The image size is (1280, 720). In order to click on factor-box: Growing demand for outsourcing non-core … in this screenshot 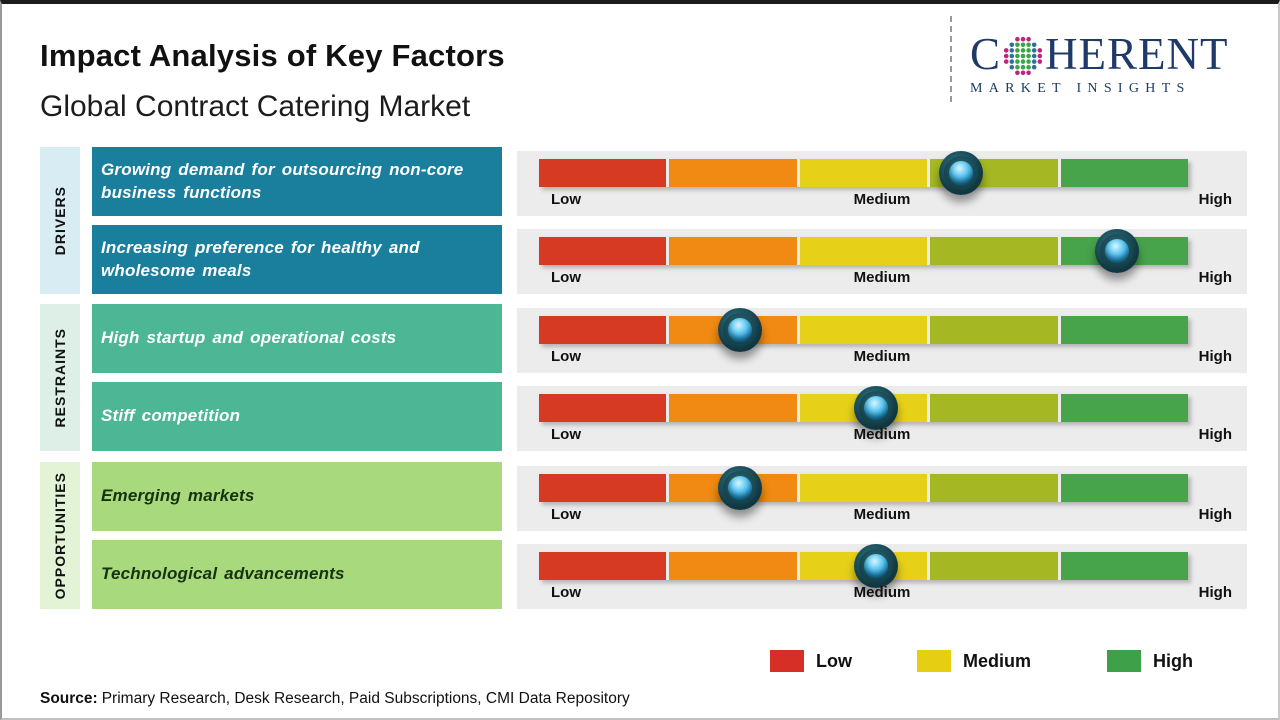, I will do `click(297, 181)`.